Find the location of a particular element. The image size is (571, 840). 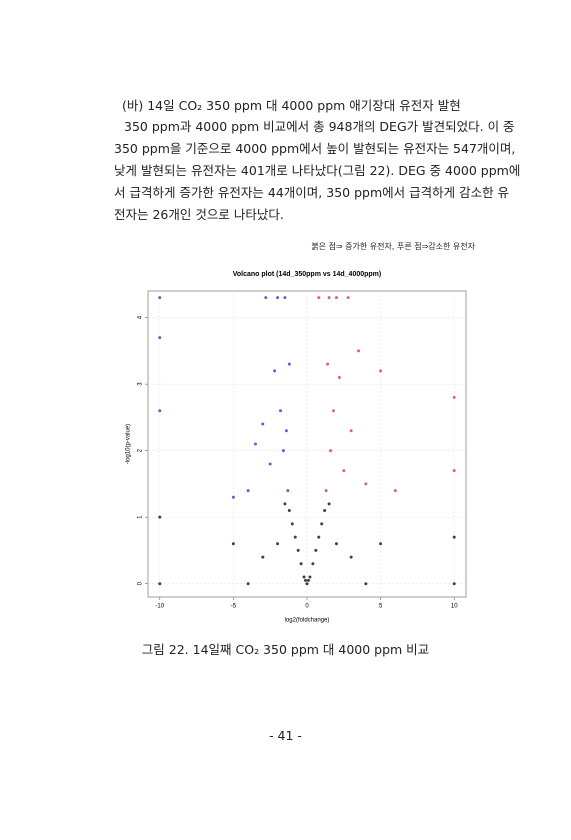

y-tick-label: 4 is located at coordinates (141, 317).